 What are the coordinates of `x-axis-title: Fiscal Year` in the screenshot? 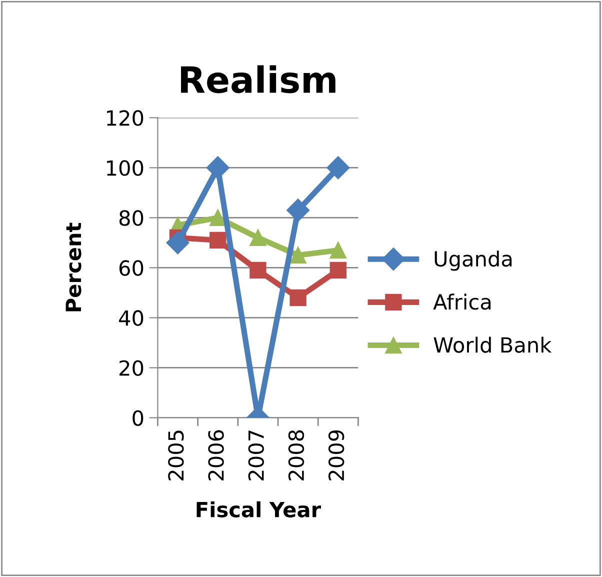 It's located at (259, 509).